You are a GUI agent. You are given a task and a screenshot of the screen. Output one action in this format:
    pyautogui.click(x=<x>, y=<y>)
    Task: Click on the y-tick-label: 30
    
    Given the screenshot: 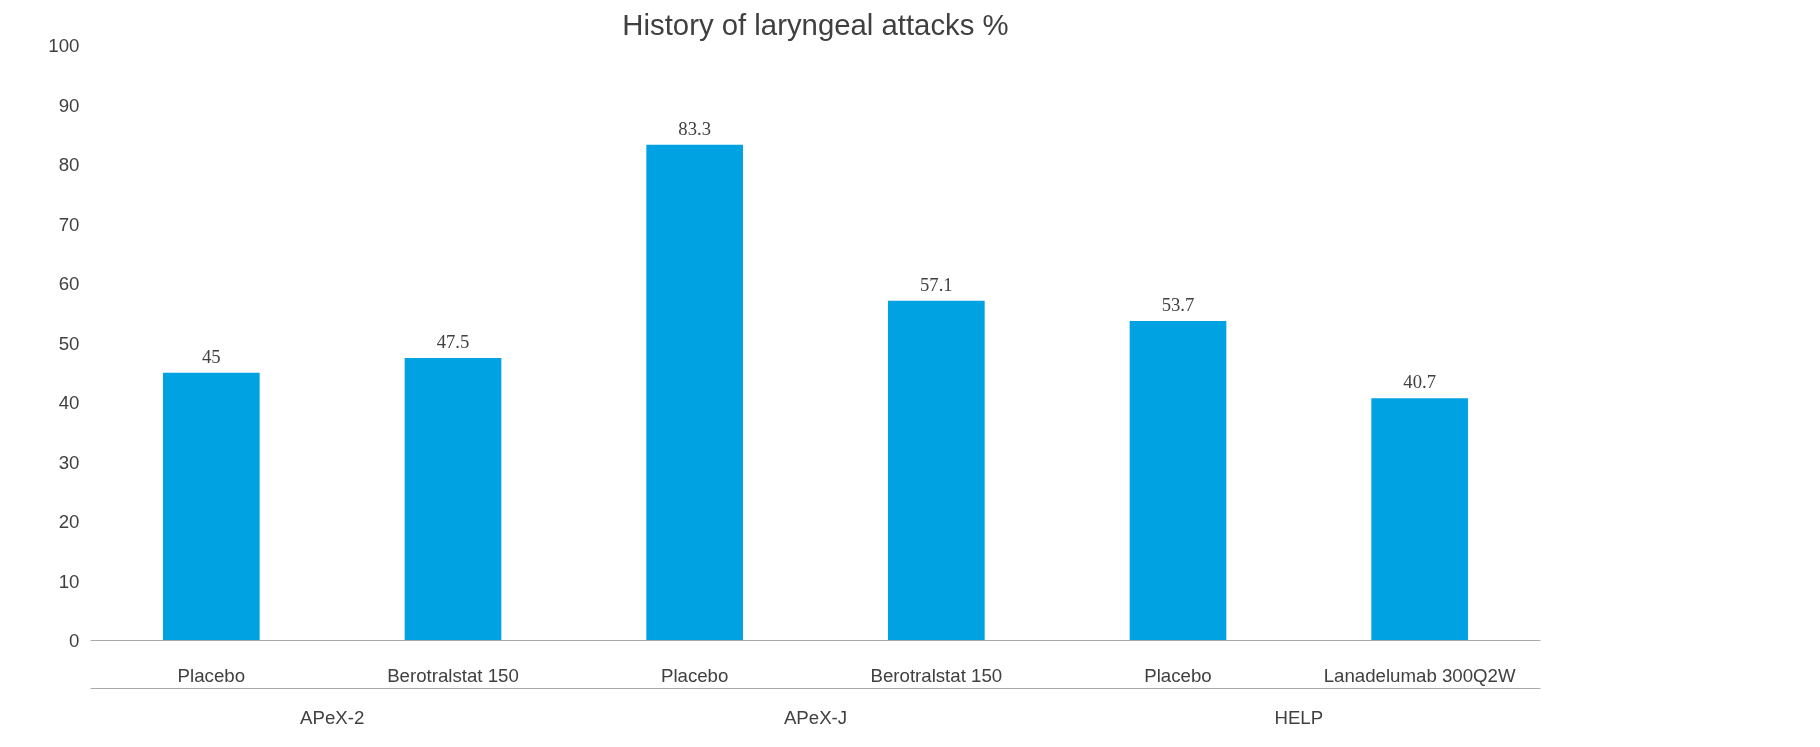 What is the action you would take?
    pyautogui.click(x=69, y=462)
    